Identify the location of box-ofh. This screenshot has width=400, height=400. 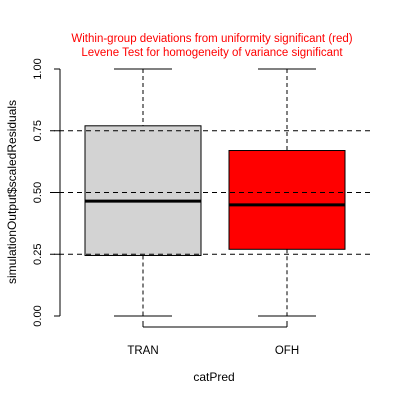
(287, 200).